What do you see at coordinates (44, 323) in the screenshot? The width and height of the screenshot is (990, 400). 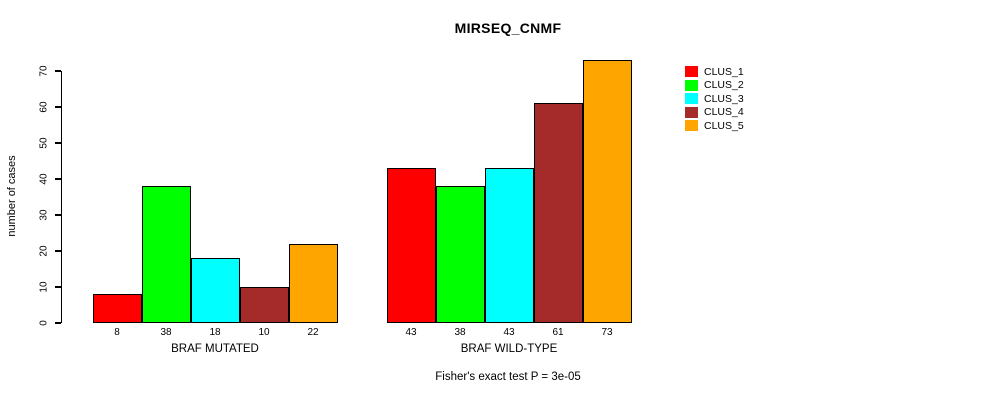 I see `y-tick-label: 0` at bounding box center [44, 323].